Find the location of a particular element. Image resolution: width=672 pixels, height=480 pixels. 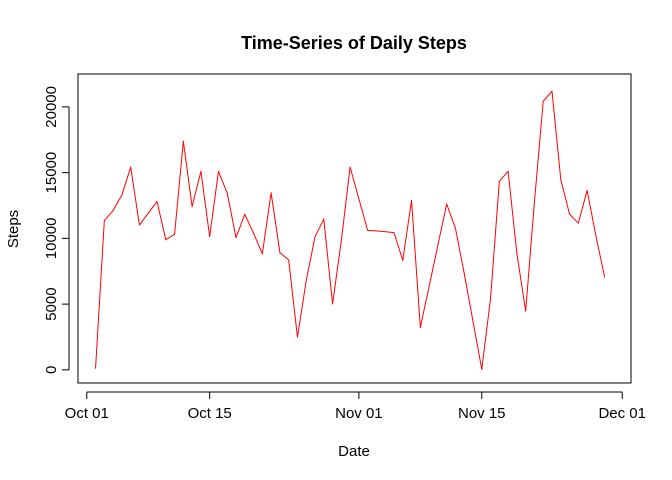

chart-title: Time-Series of Daily Steps is located at coordinates (354, 43).